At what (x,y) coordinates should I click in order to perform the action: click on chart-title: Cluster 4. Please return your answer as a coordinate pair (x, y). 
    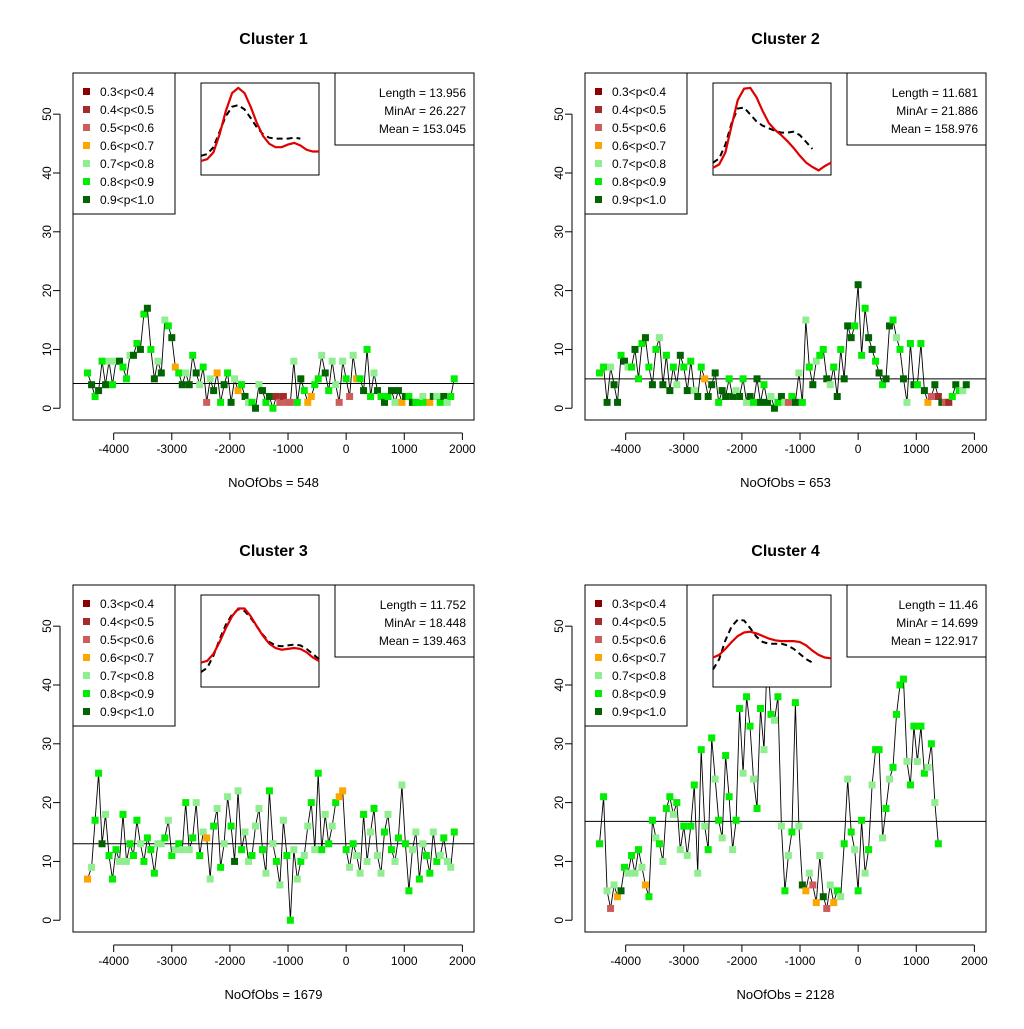
    Looking at the image, I should click on (785, 551).